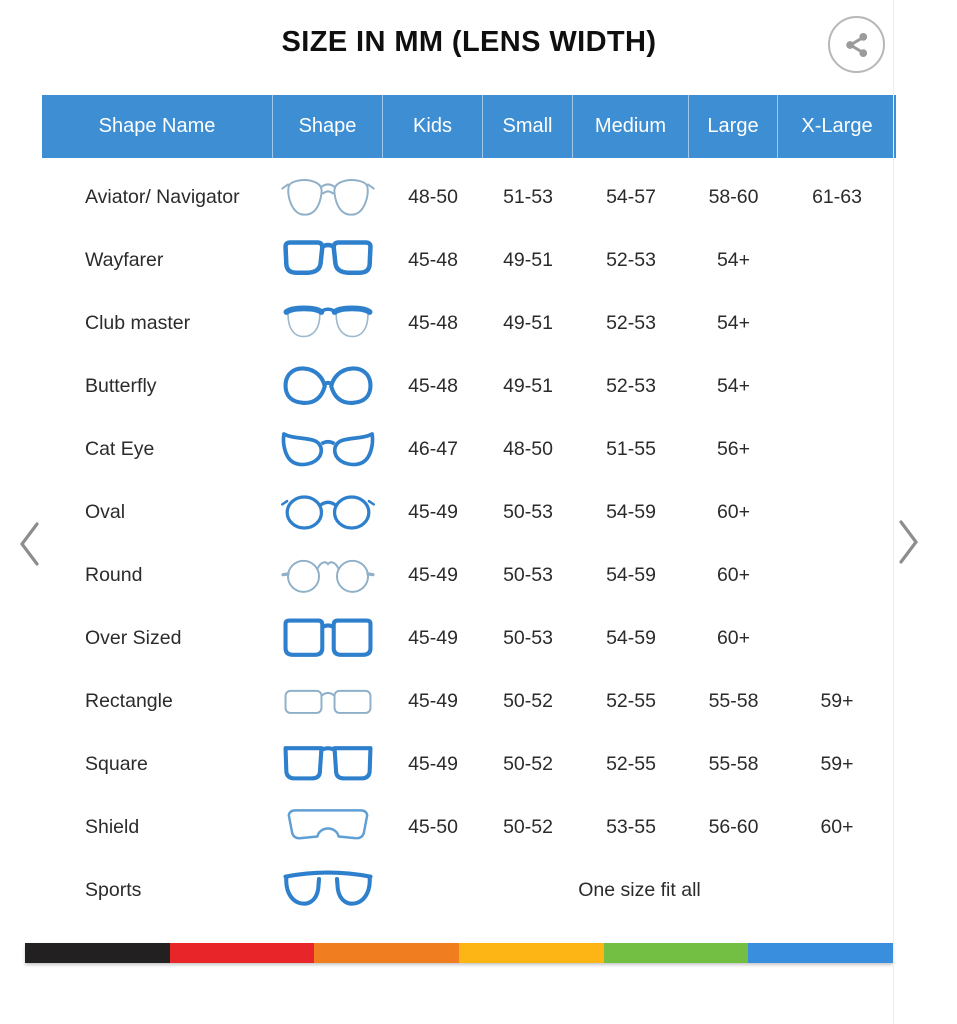 This screenshot has width=957, height=1024. Describe the element at coordinates (105, 512) in the screenshot. I see `shape-name: Oval` at that location.